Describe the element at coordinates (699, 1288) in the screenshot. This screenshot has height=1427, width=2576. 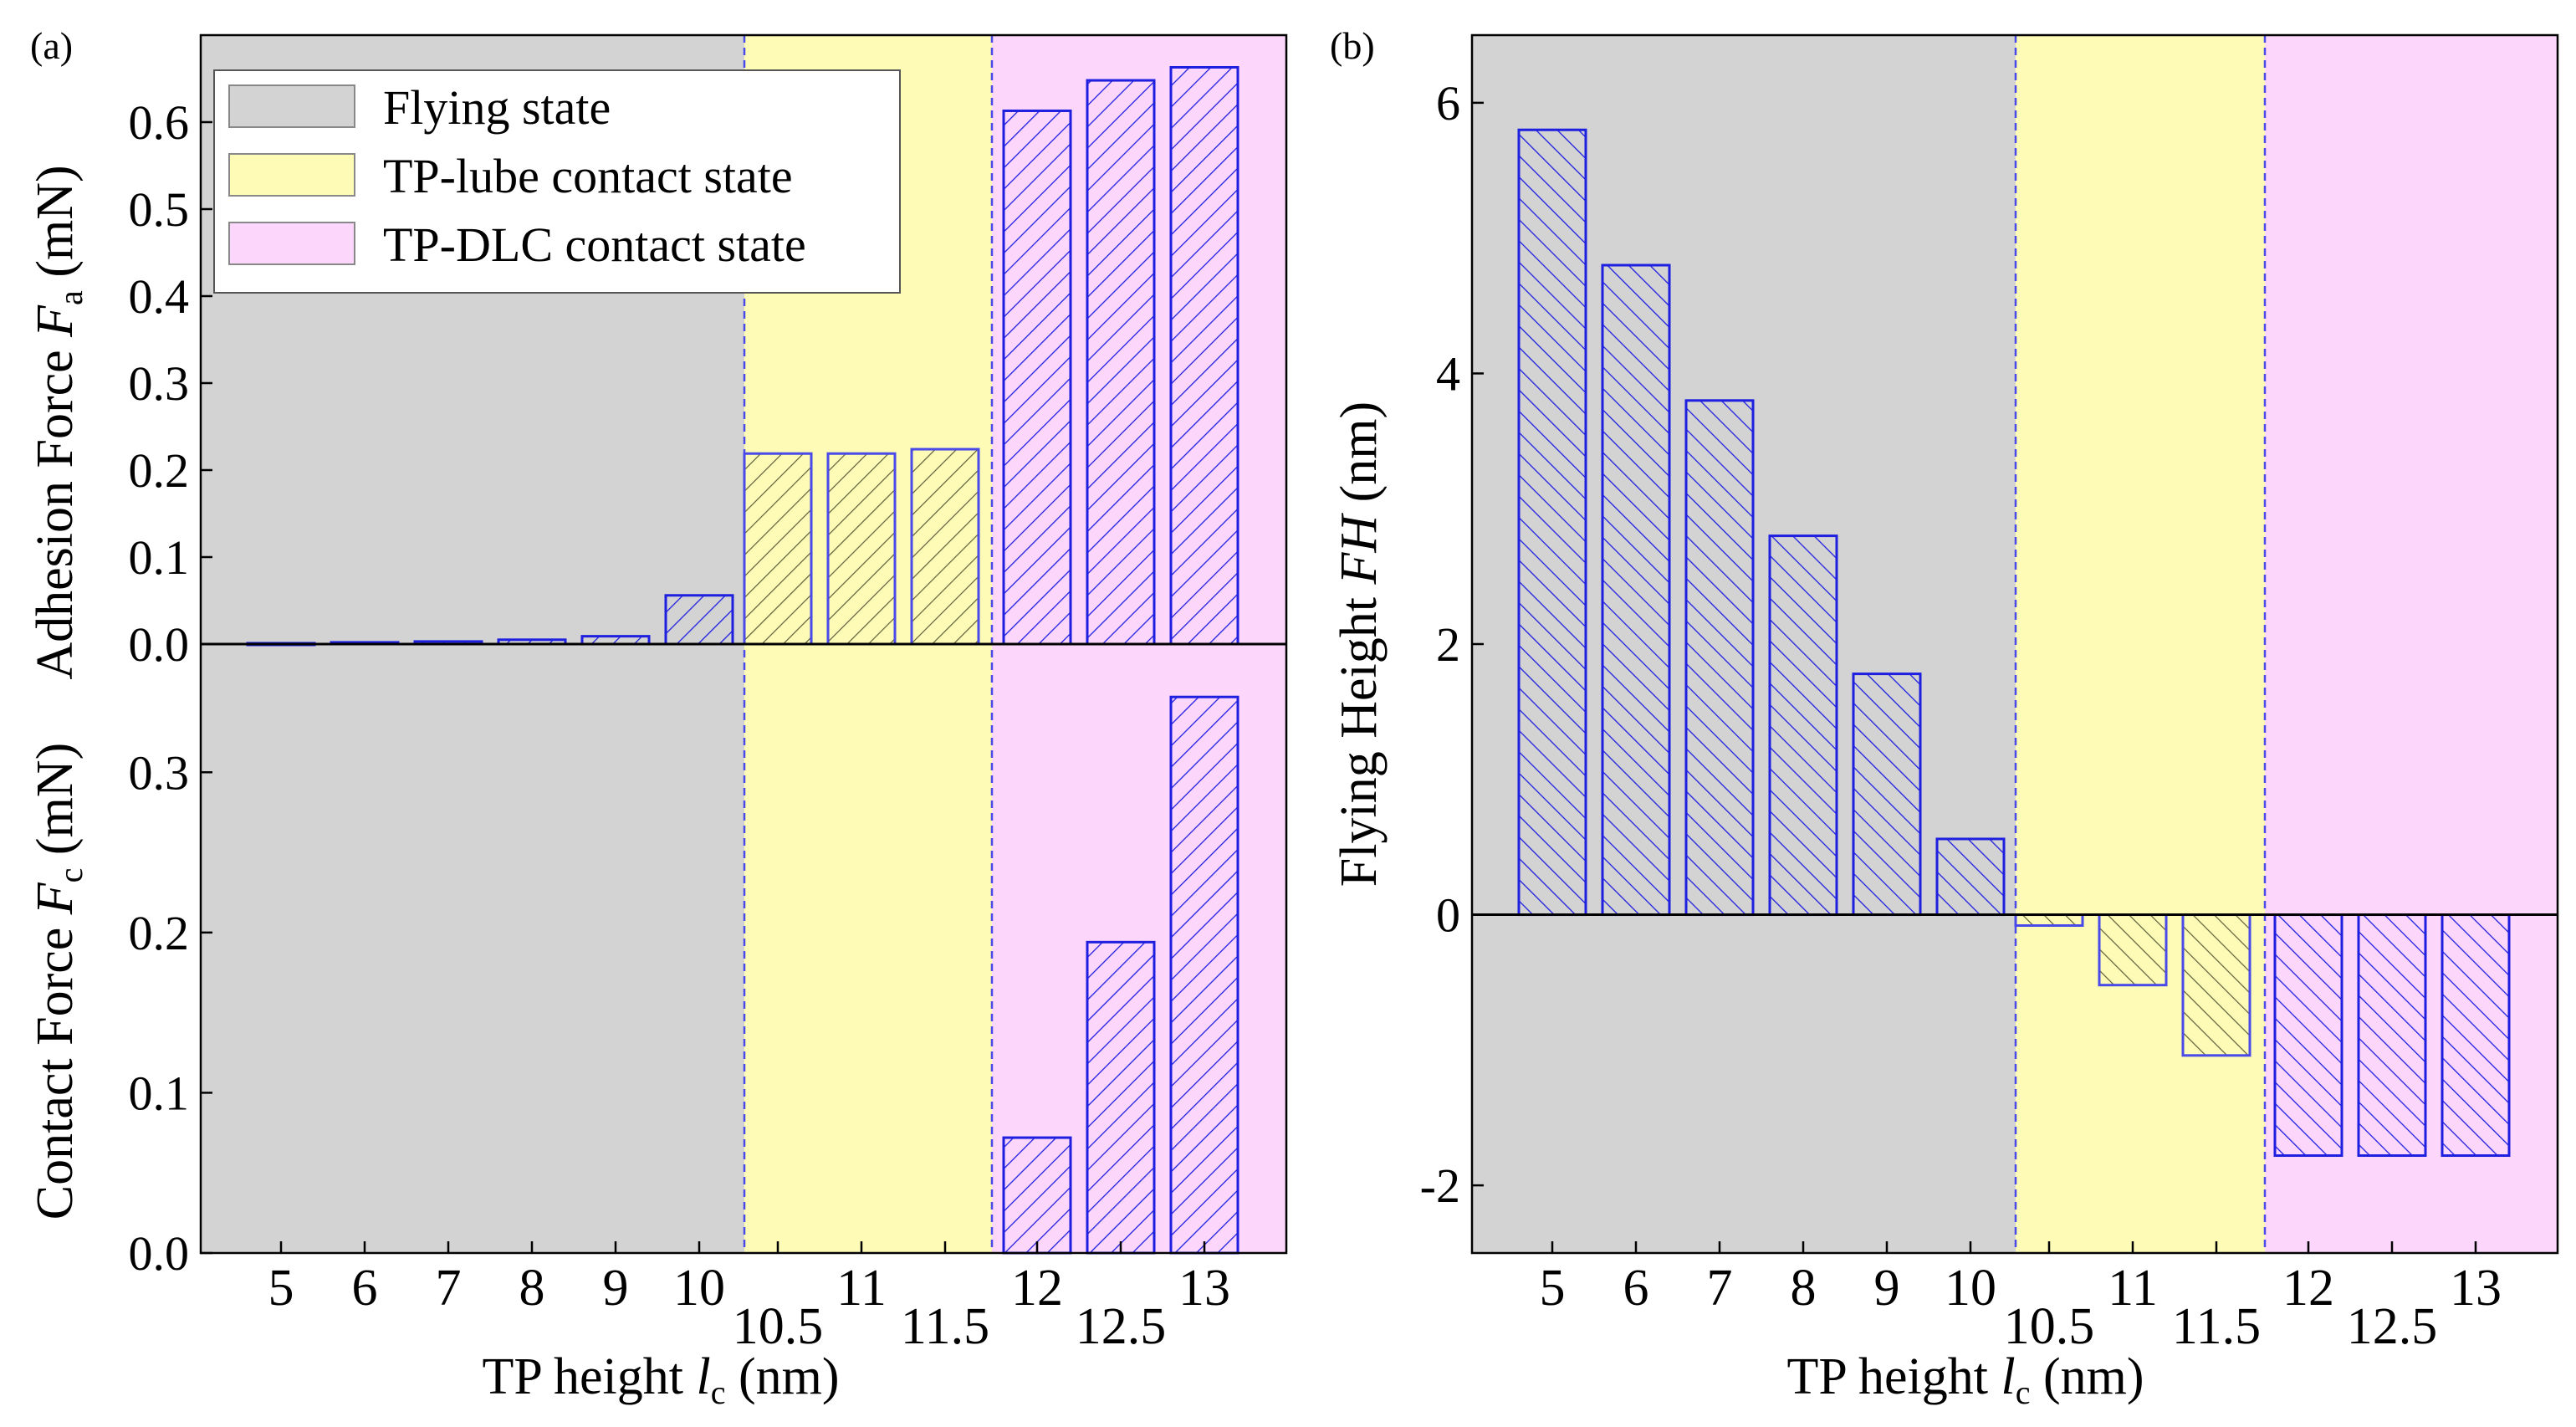
I see `panel-a-x-tick-label: 10` at that location.